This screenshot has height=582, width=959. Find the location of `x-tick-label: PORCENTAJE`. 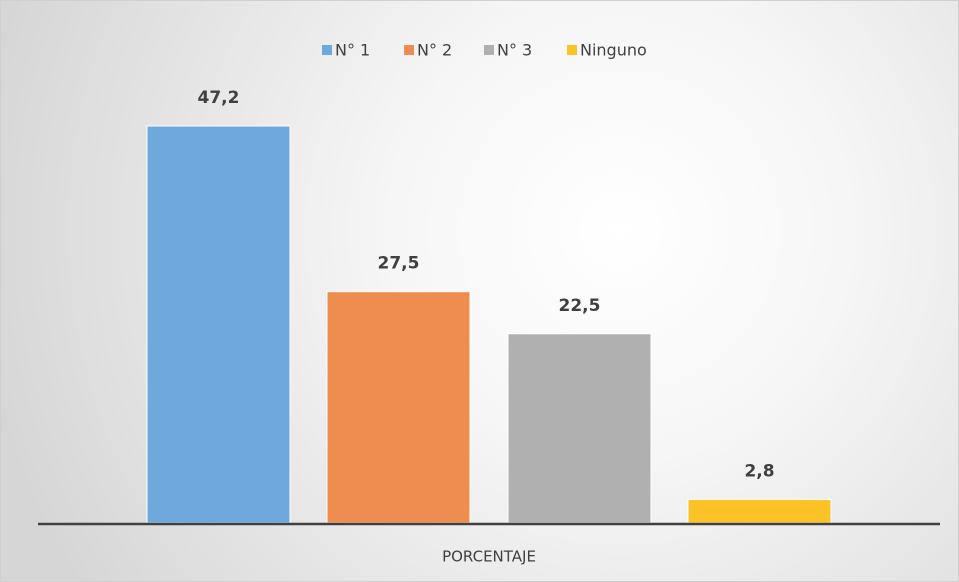

x-tick-label: PORCENTAJE is located at coordinates (489, 557).